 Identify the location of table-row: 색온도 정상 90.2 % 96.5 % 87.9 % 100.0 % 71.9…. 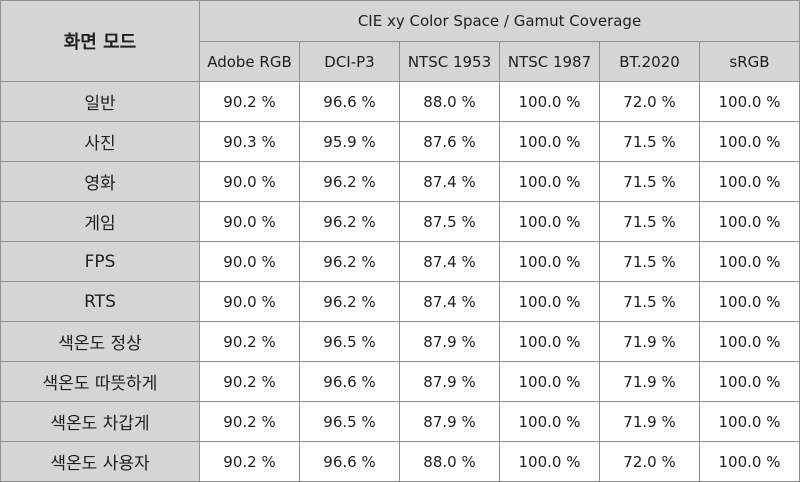
(400, 341).